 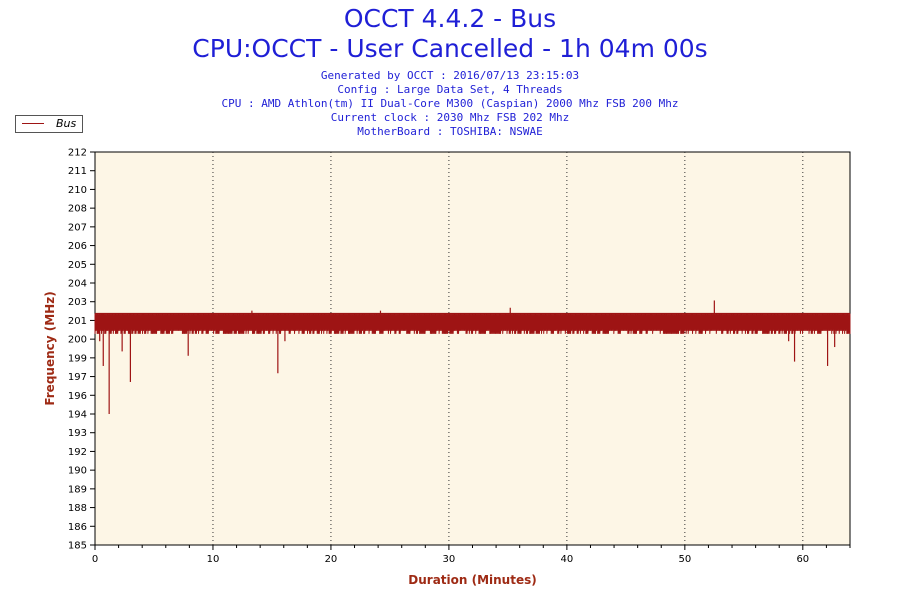 What do you see at coordinates (450, 131) in the screenshot?
I see `info-motherboard: MotherBoard : TOSHIBA: NSWAE` at bounding box center [450, 131].